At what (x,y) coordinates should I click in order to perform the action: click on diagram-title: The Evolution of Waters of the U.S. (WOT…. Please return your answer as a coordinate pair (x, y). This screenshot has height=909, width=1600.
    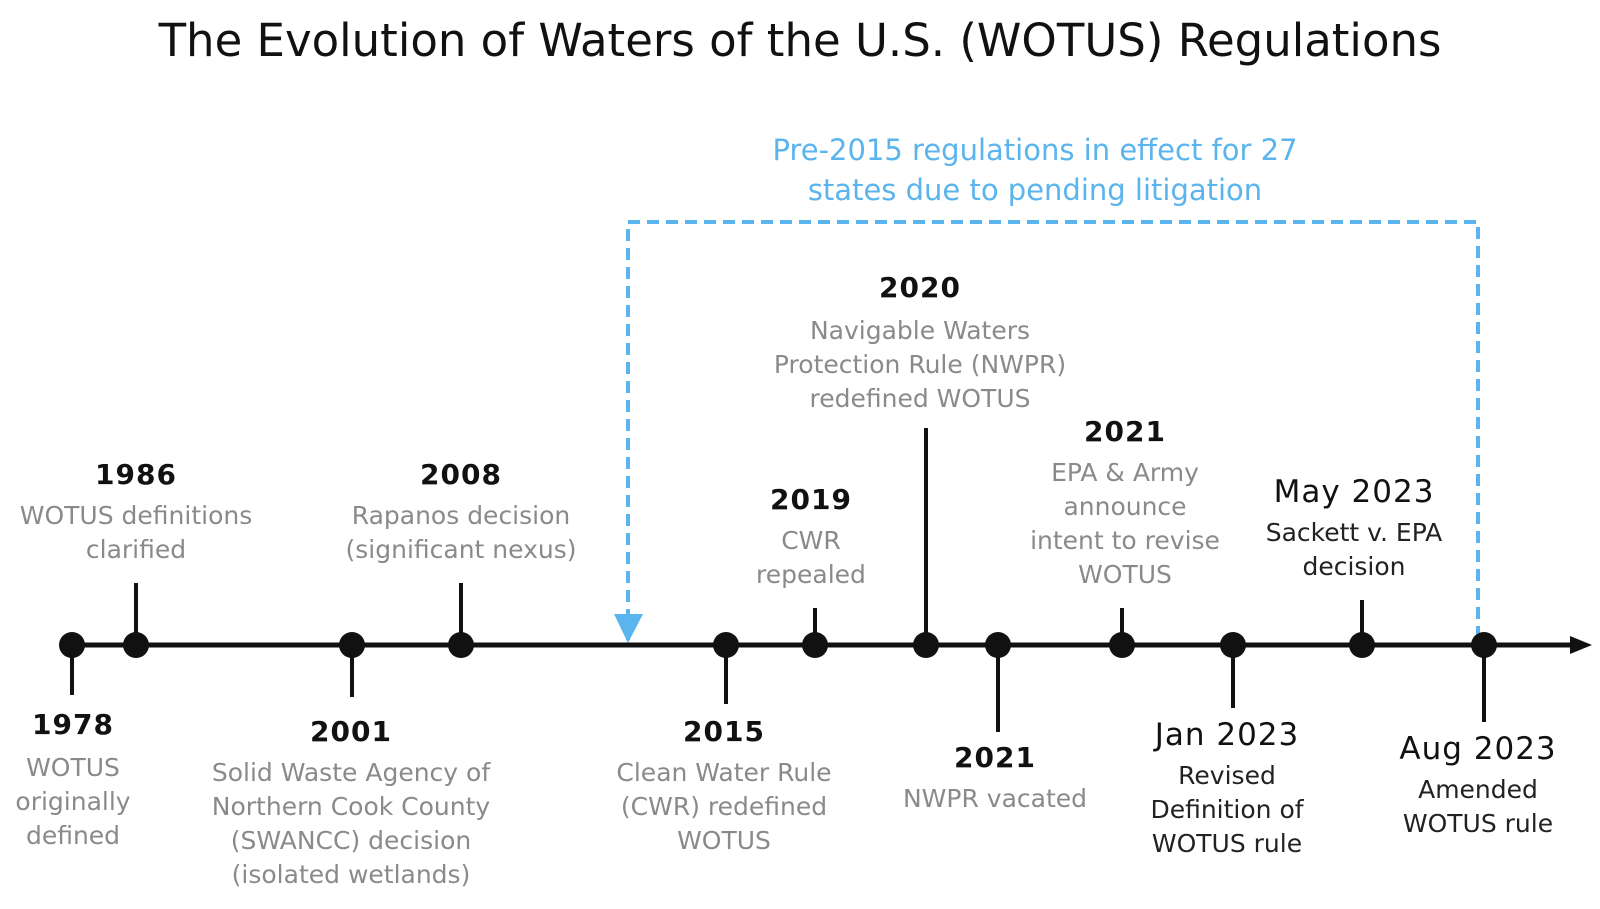
    Looking at the image, I should click on (800, 40).